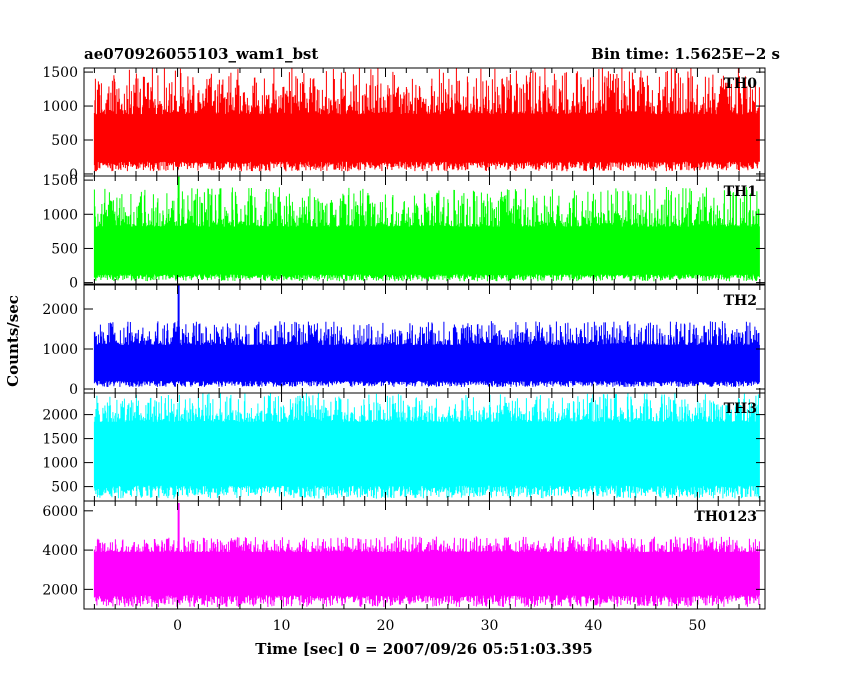  I want to click on panel-label: TH0123, so click(725, 517).